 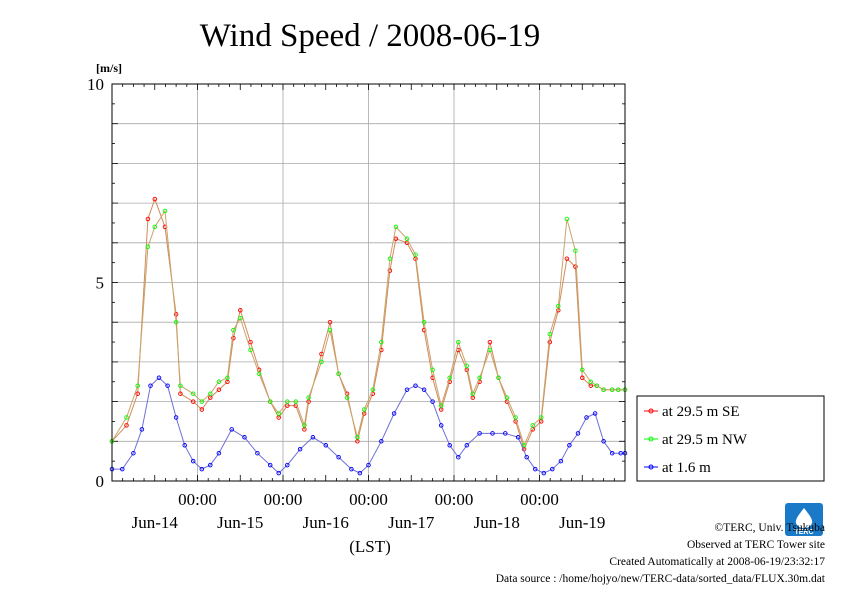 I want to click on y-tick-label: 0, so click(x=100, y=481).